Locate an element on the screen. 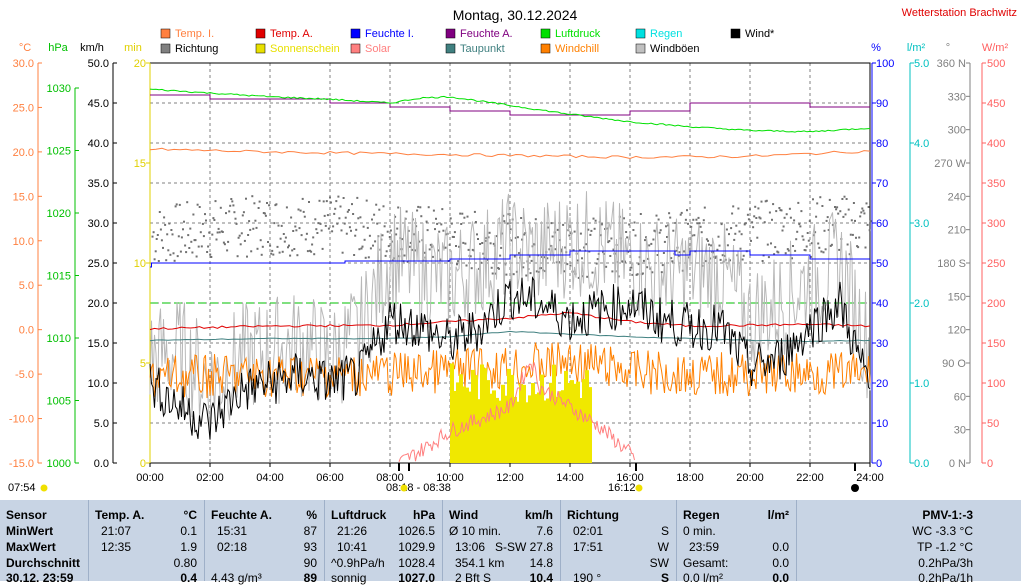 The image size is (1021, 585). solar-axis-tick-label: 0 is located at coordinates (990, 464).